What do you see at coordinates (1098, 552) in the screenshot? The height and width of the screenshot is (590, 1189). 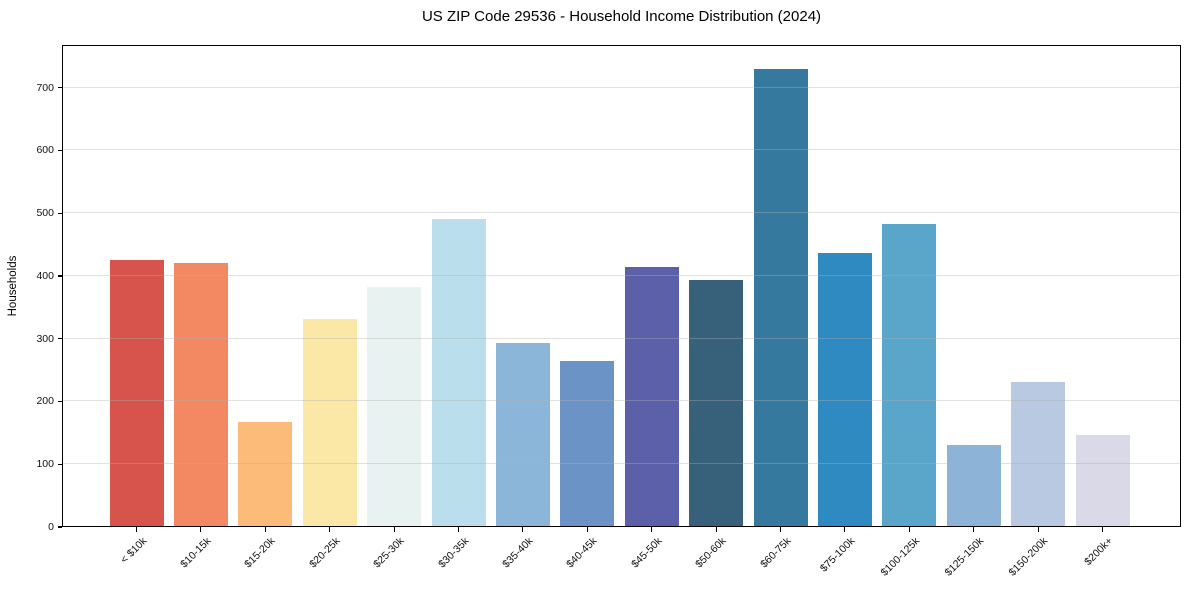 I see `x-tick-label-$200k+: $200k+` at bounding box center [1098, 552].